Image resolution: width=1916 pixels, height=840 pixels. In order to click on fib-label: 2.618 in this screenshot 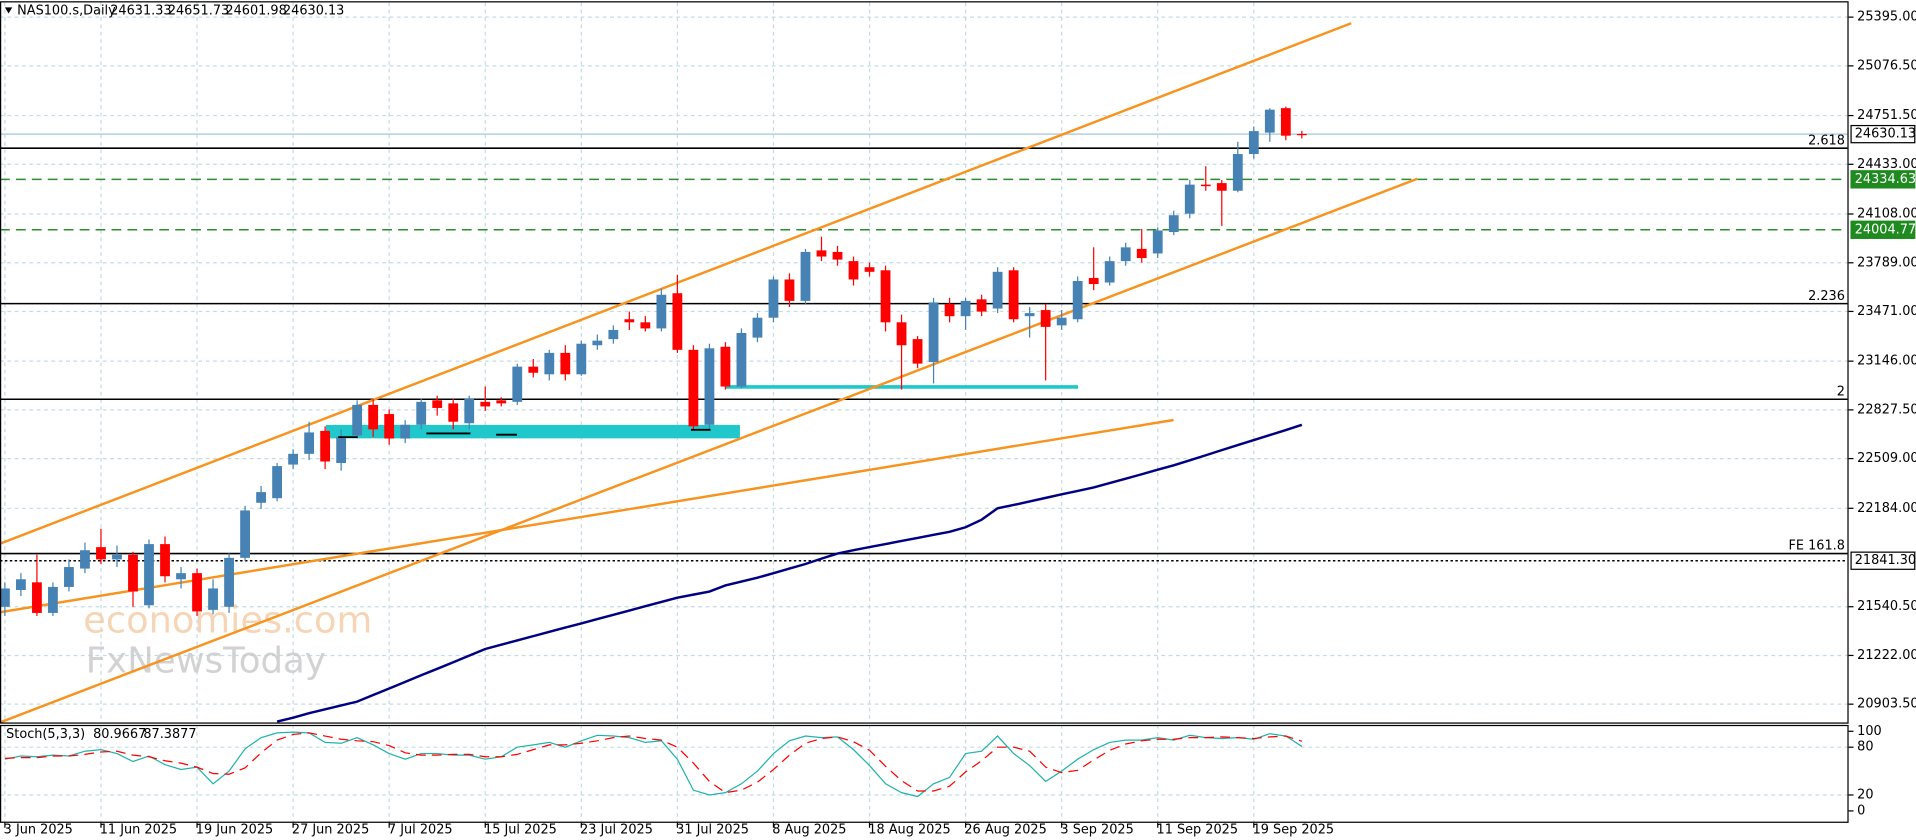, I will do `click(1826, 140)`.